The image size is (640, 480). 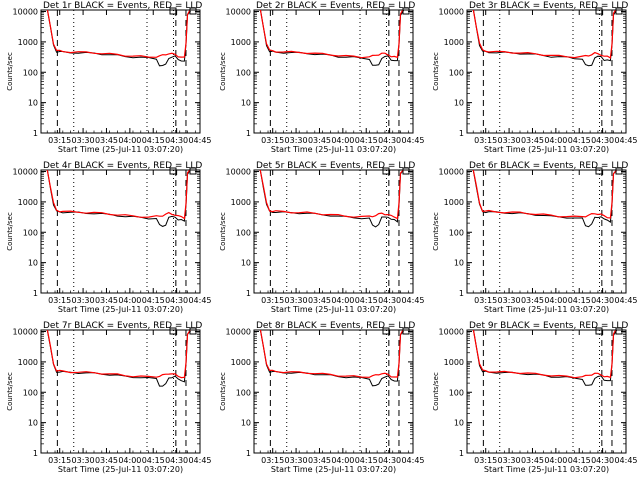 What do you see at coordinates (335, 326) in the screenshot?
I see `chart-title: Det 8r BLACK = Events, RED = LLD` at bounding box center [335, 326].